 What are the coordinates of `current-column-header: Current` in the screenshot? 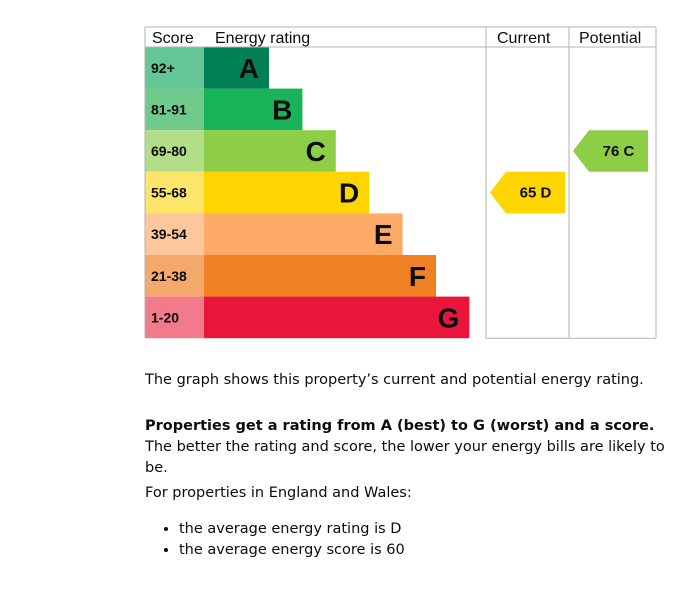 It's located at (524, 38).